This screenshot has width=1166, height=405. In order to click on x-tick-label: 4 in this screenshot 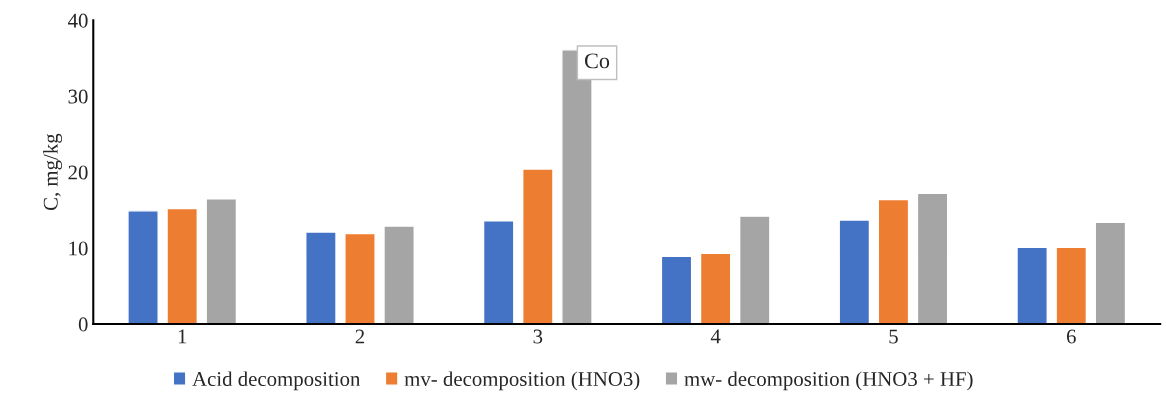, I will do `click(715, 336)`.